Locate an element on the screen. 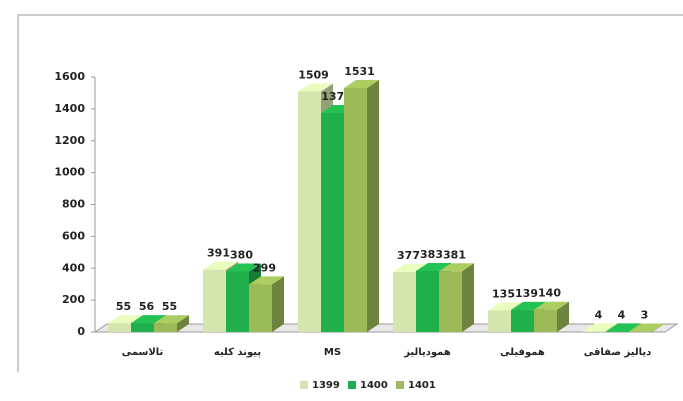 The image size is (683, 401). y-tick-label: 1400 is located at coordinates (69, 108).